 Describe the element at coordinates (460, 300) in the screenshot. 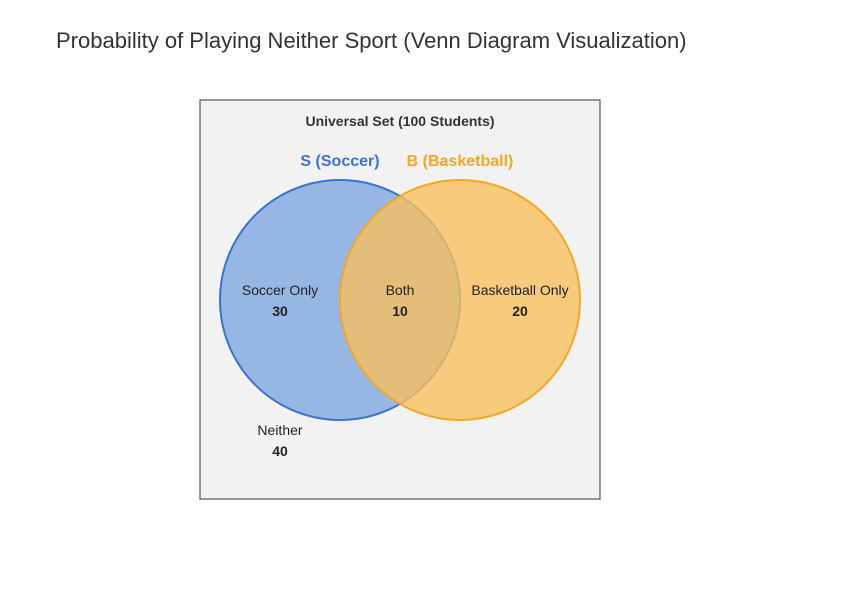

I see `basketball-circle` at that location.